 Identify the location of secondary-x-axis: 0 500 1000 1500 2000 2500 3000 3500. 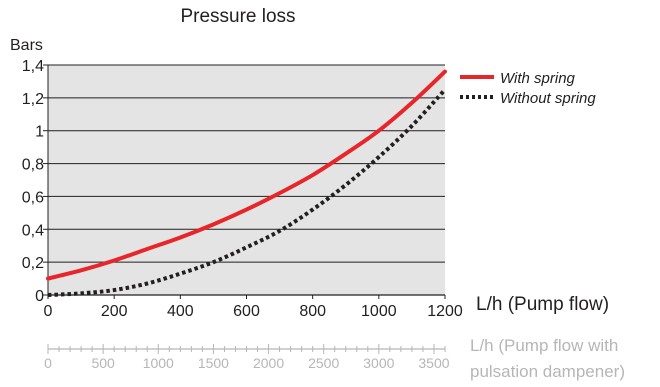
(247, 357).